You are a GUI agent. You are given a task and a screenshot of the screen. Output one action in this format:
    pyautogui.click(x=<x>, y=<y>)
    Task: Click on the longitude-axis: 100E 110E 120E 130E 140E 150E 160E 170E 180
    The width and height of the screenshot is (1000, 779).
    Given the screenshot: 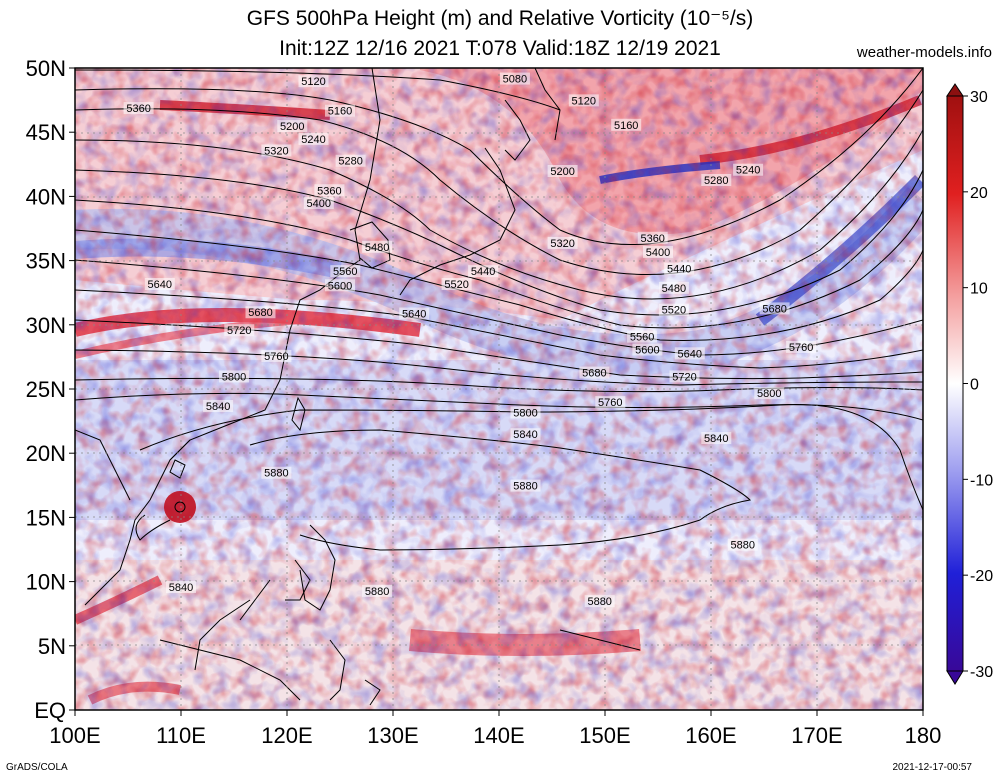 What is the action you would take?
    pyautogui.click(x=495, y=729)
    